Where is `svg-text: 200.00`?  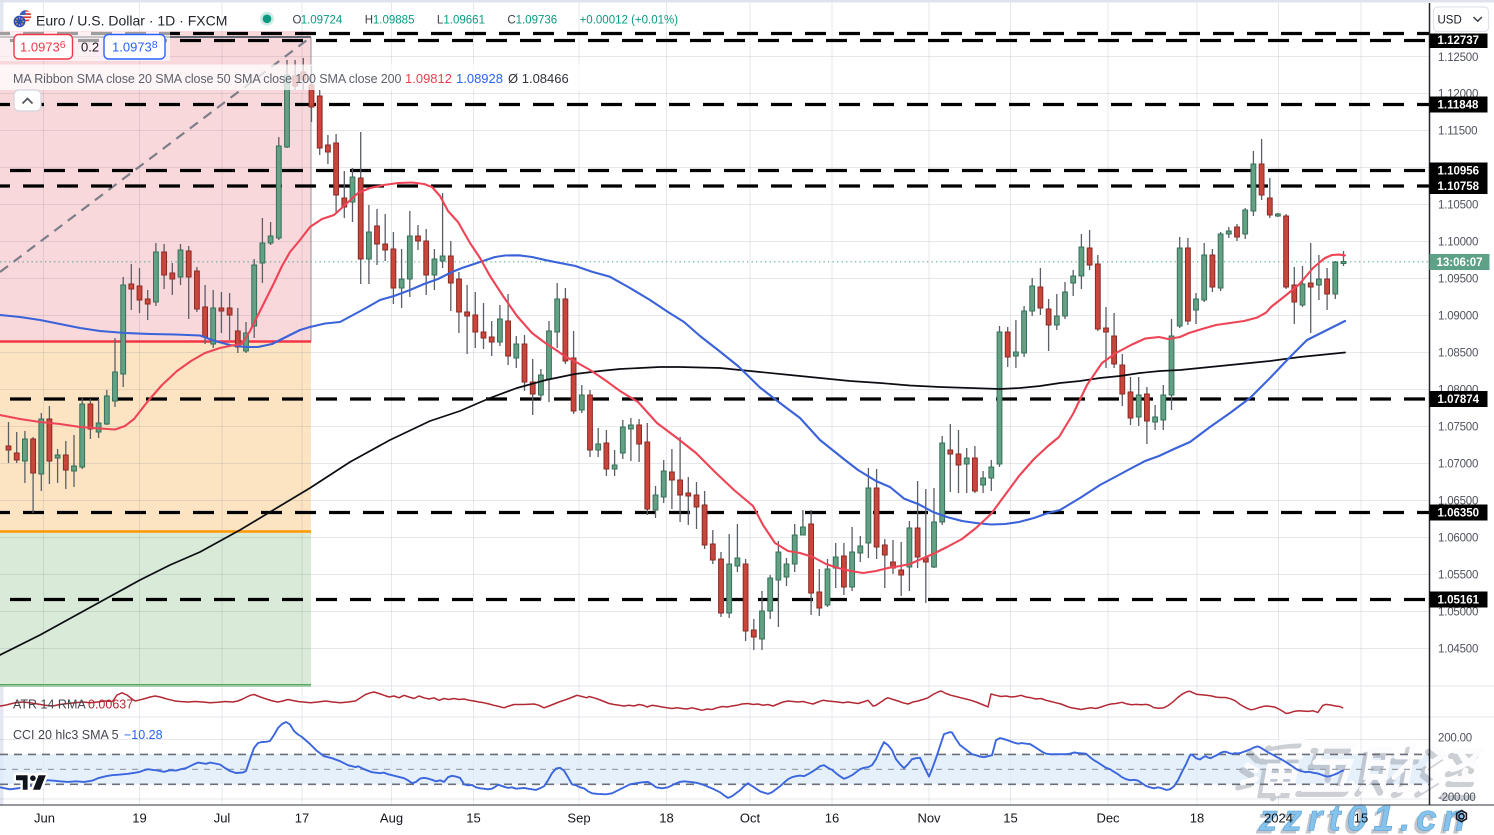 svg-text: 200.00 is located at coordinates (1455, 739).